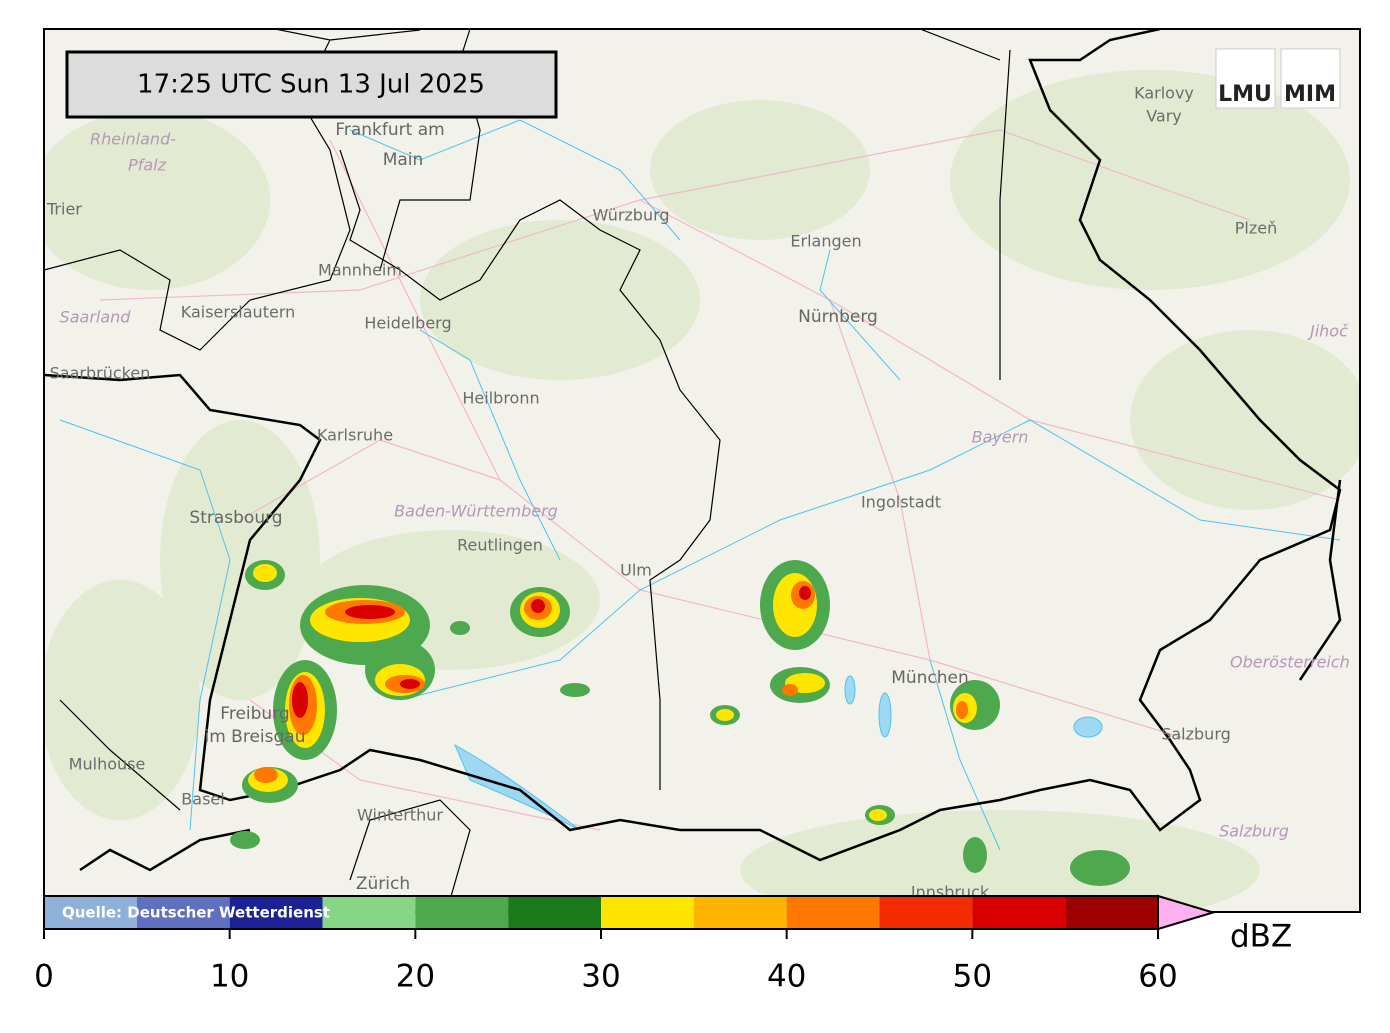  I want to click on source-text: Quelle: Deutscher Wetterdienst, so click(196, 913).